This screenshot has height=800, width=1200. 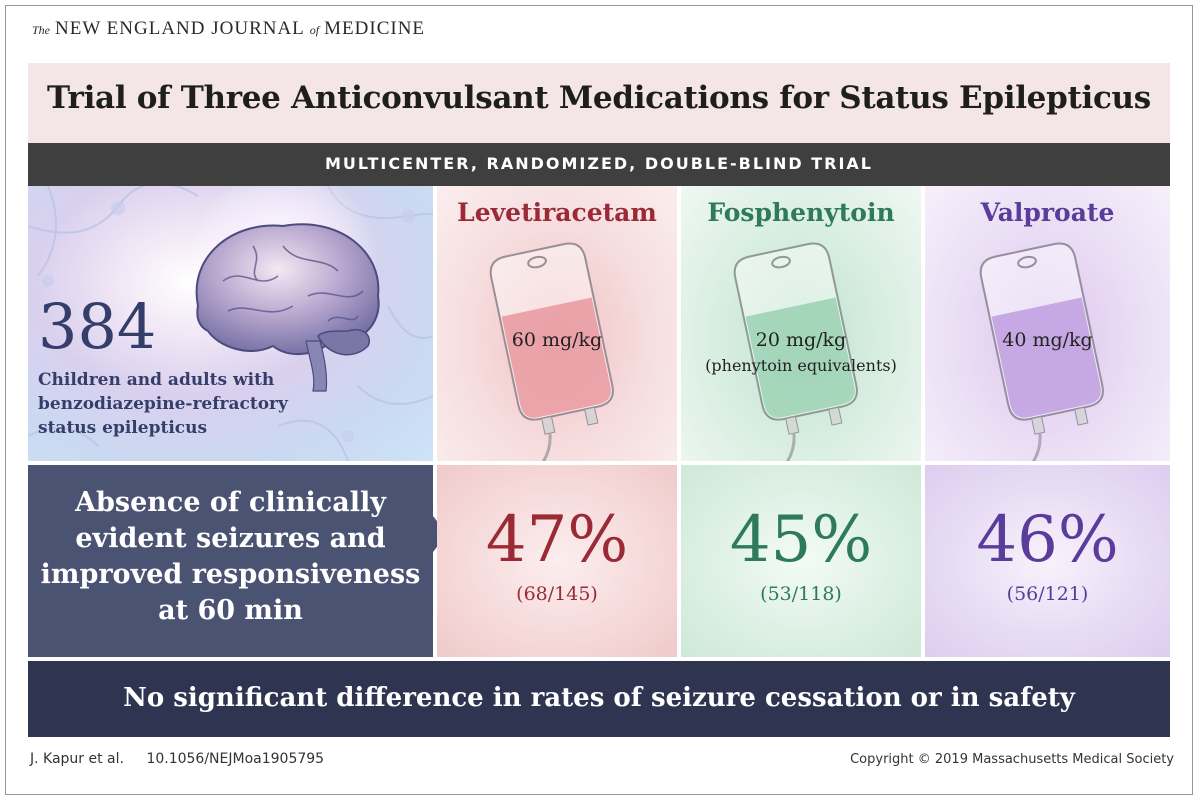 What do you see at coordinates (230, 610) in the screenshot?
I see `outcome-line: at 60 min` at bounding box center [230, 610].